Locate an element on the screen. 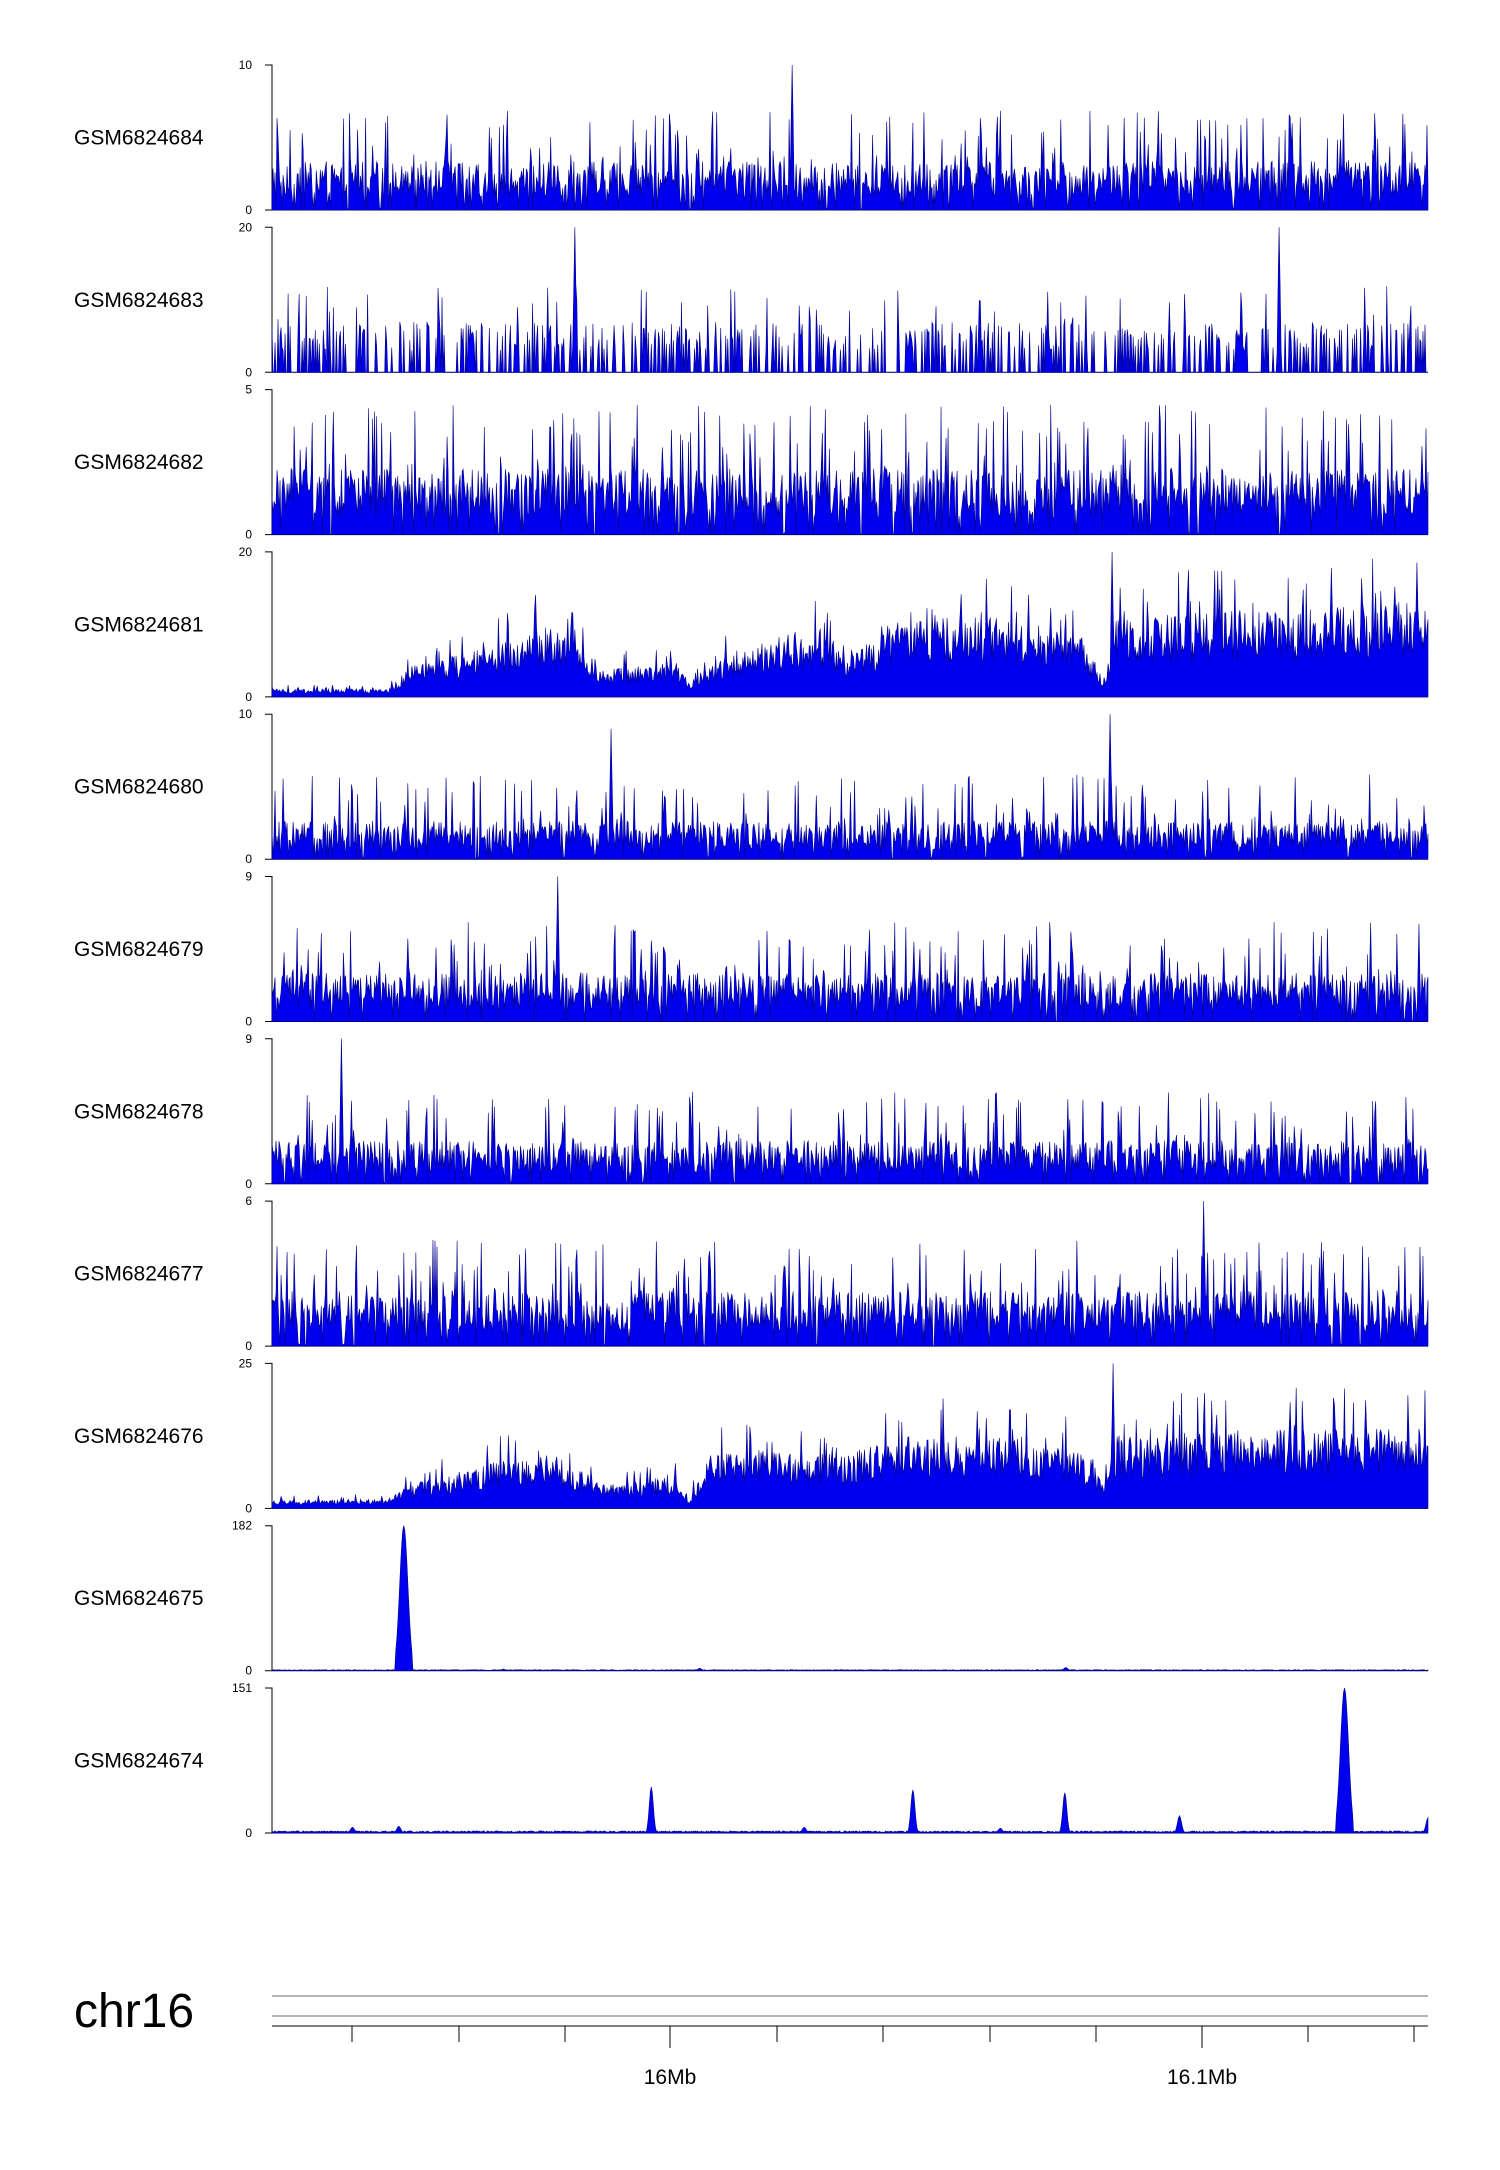 The image size is (1500, 2170). x-tick-label: 16.1Mb is located at coordinates (1202, 2077).